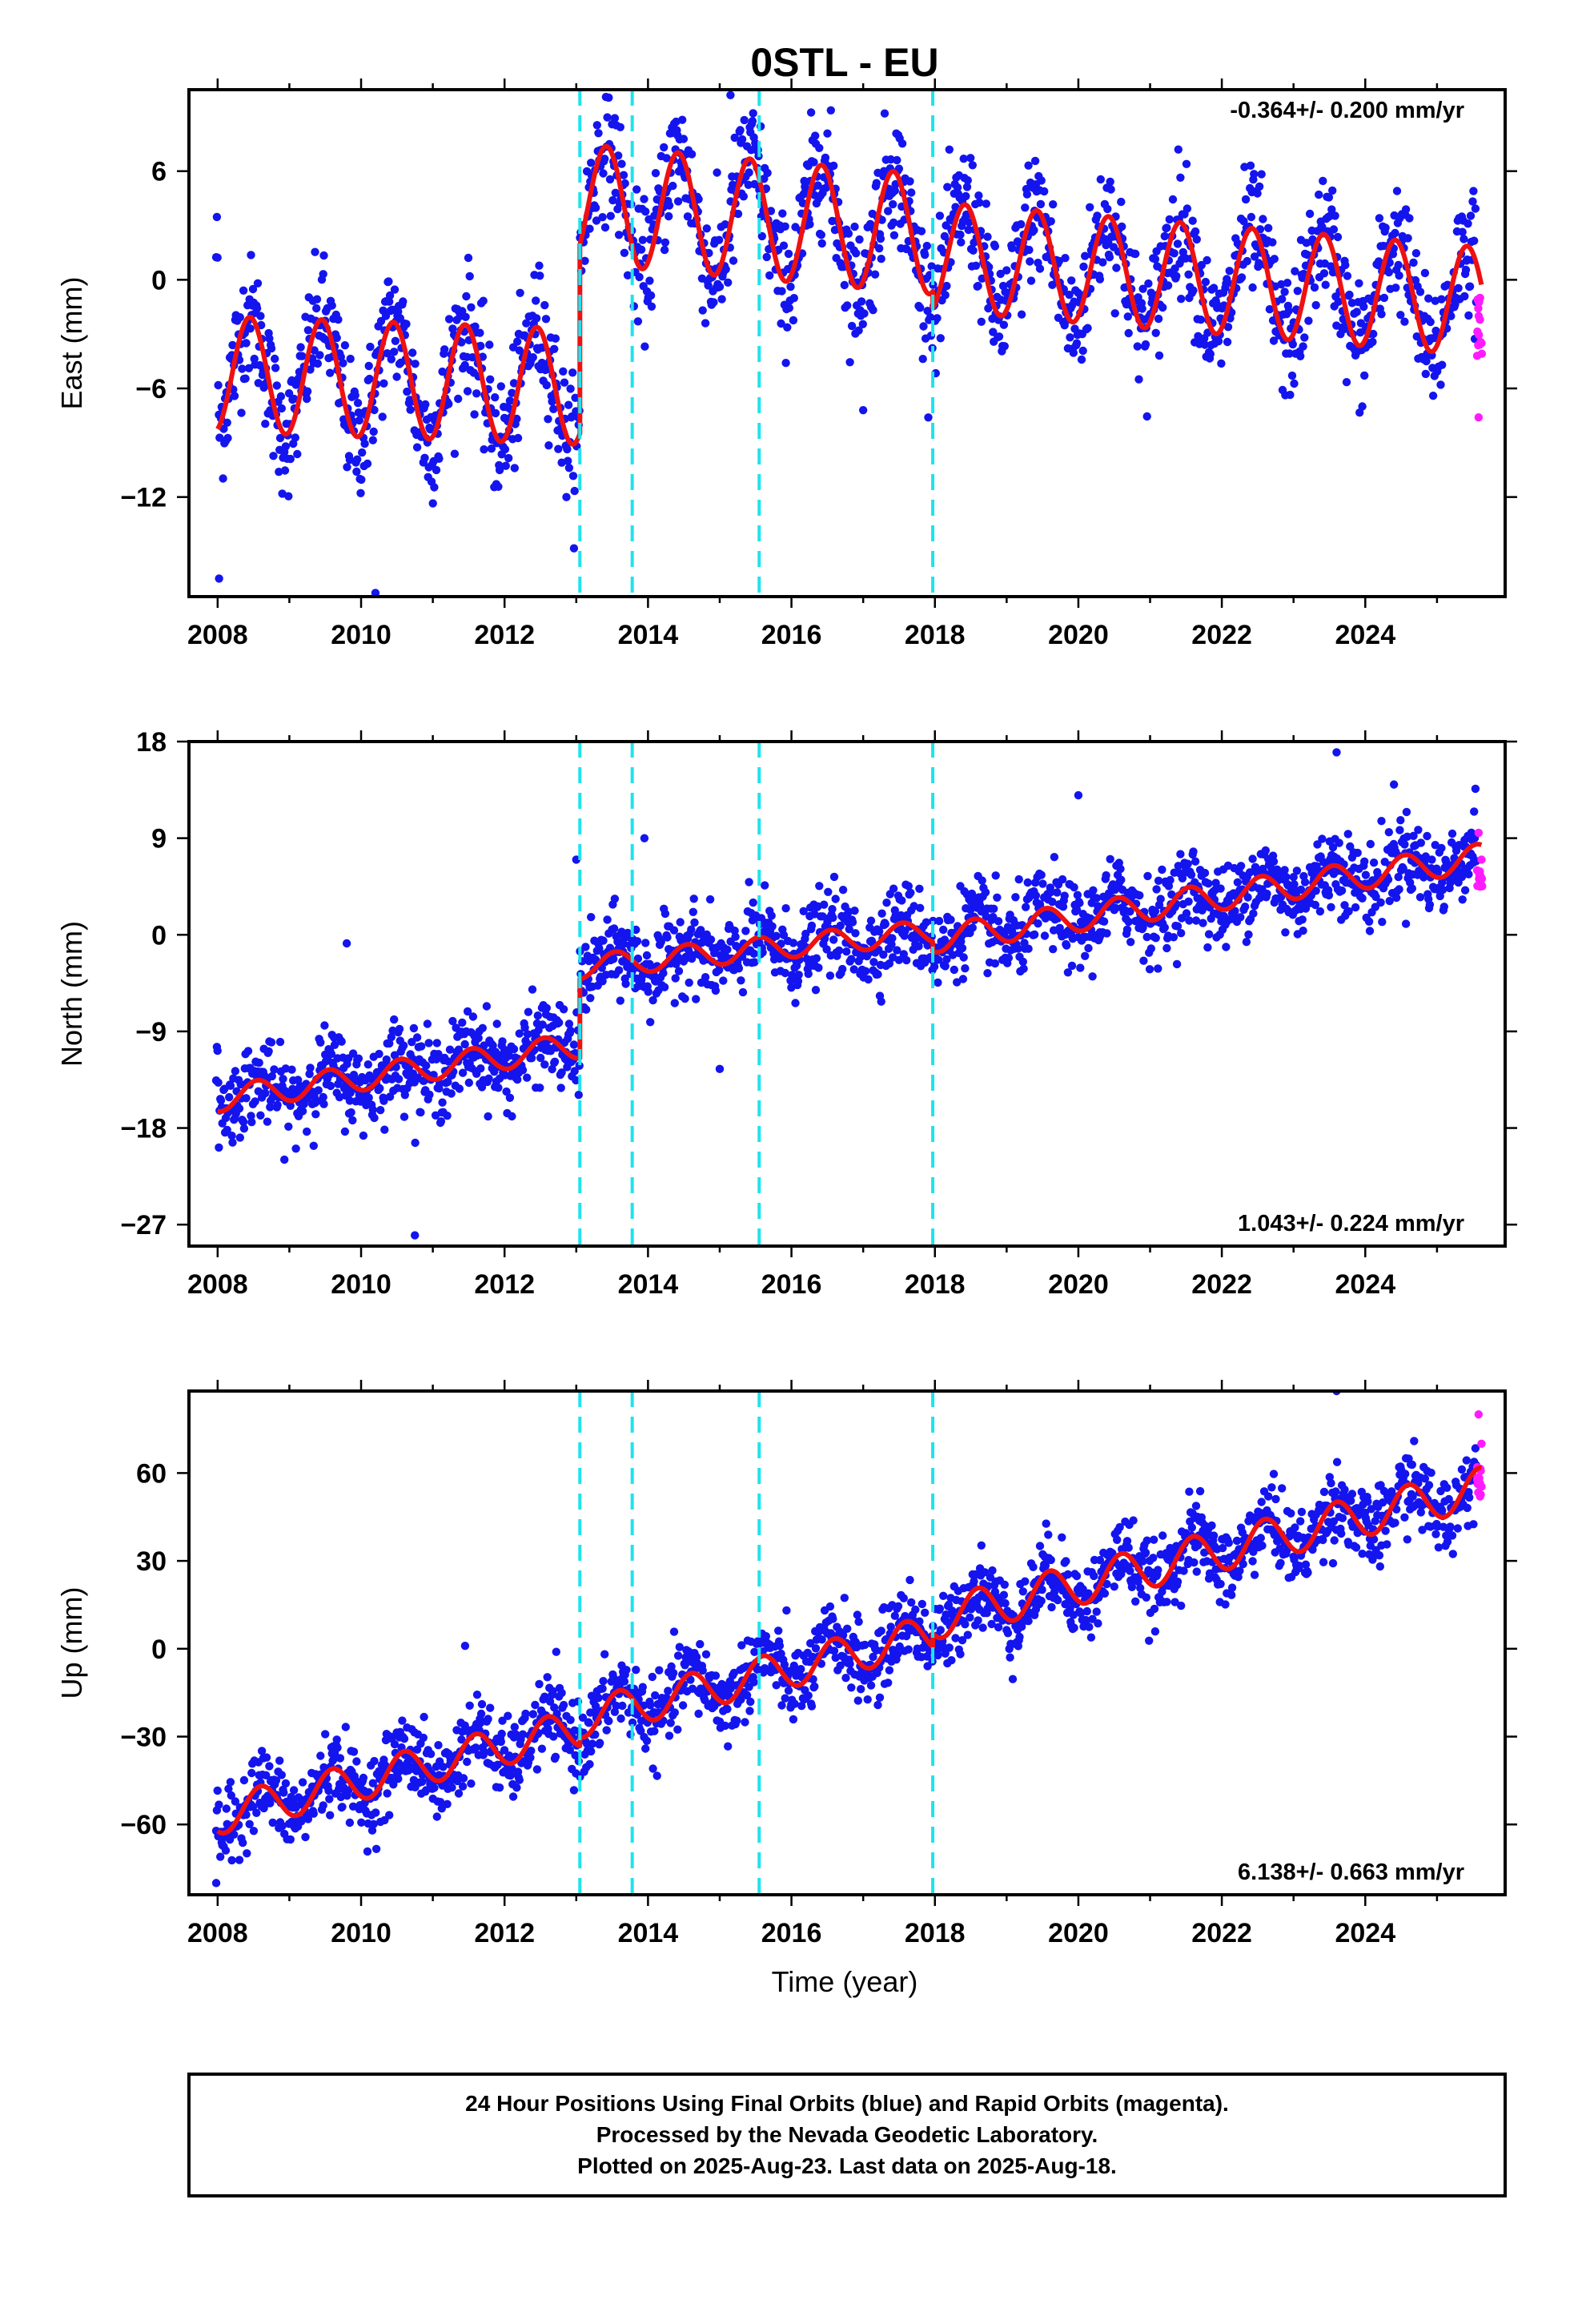 Image resolution: width=1582 pixels, height=2324 pixels. Describe the element at coordinates (1481, 859) in the screenshot. I see `north-rapid-point` at that location.